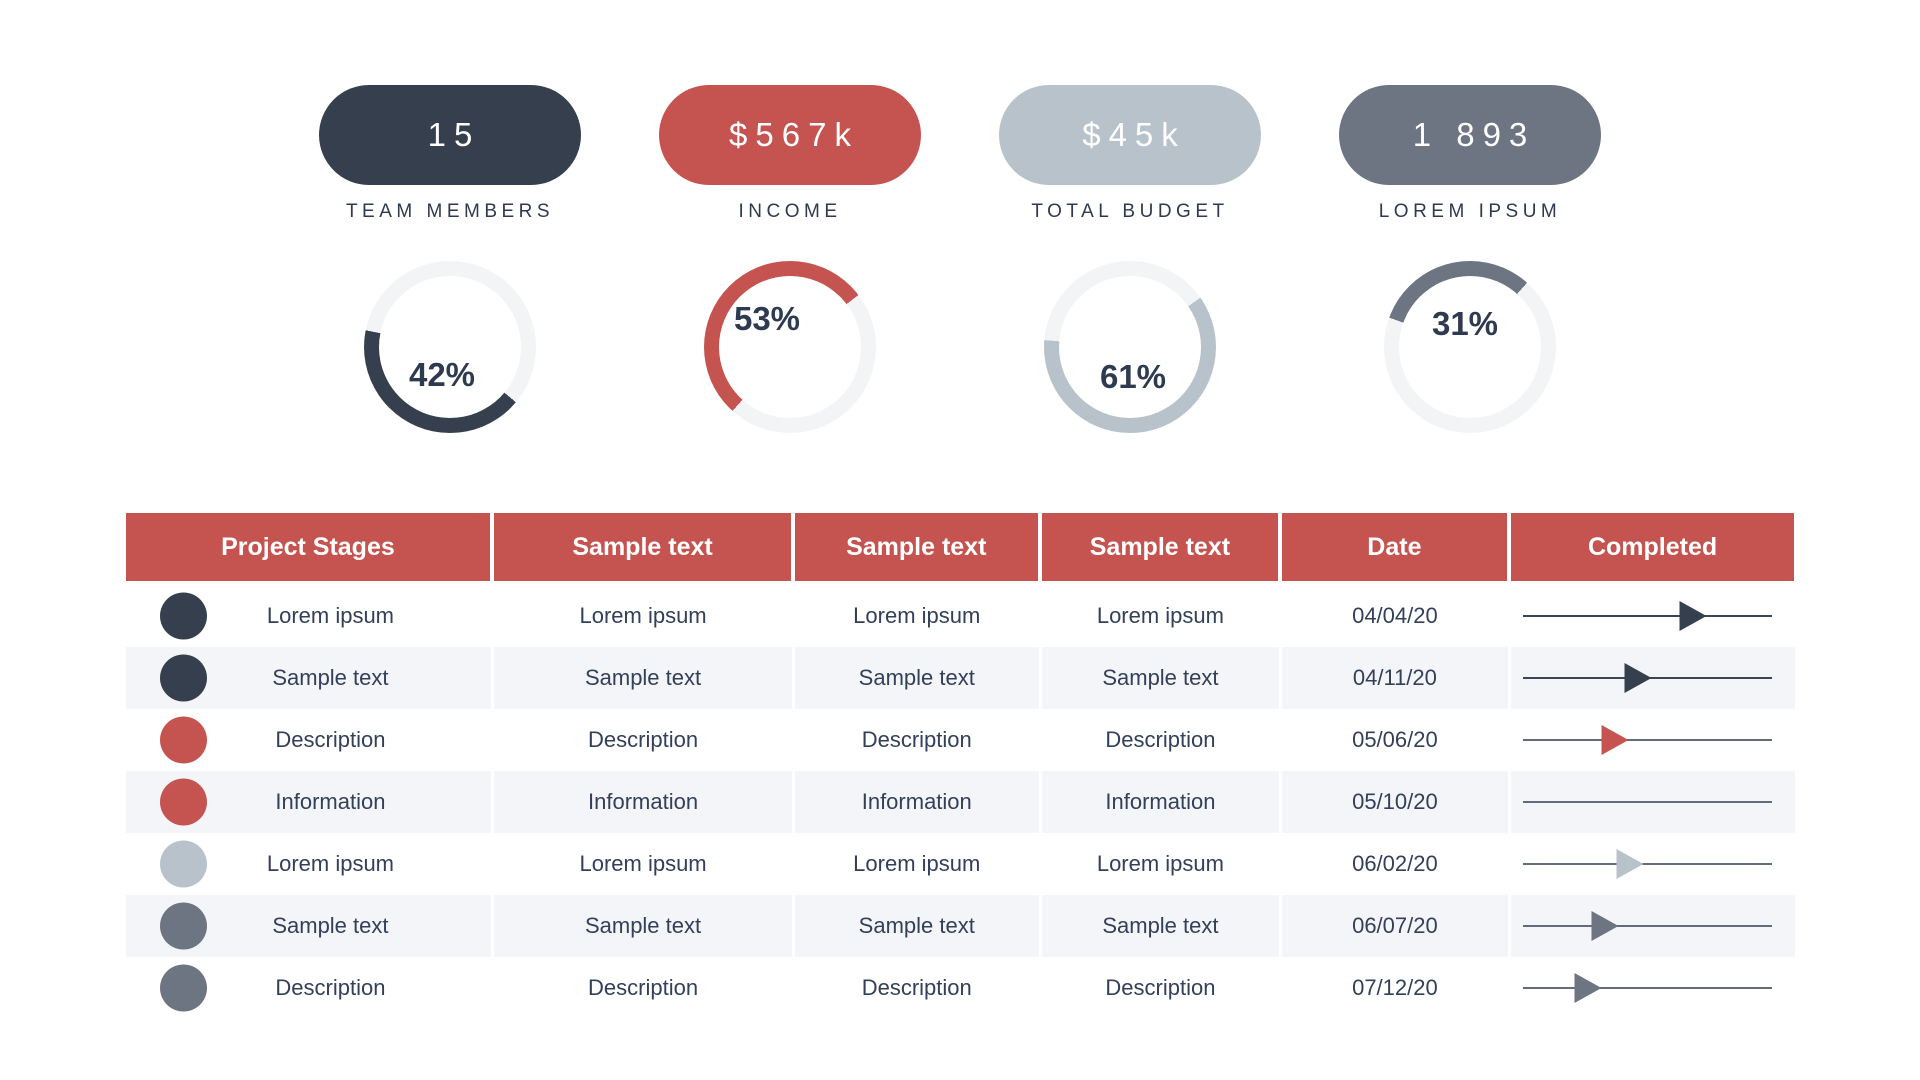 The image size is (1920, 1080). What do you see at coordinates (1130, 347) in the screenshot?
I see `donut-chart: 61%` at bounding box center [1130, 347].